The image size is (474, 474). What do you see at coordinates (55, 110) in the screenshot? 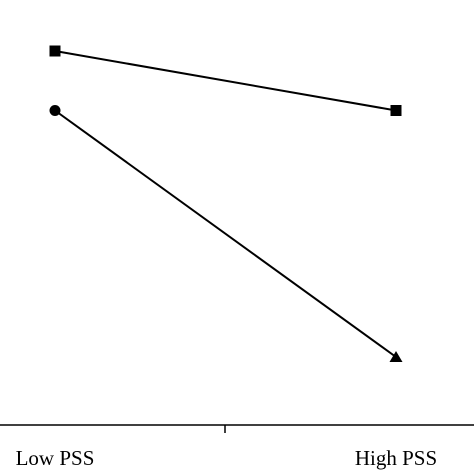
I see `marker-circle` at bounding box center [55, 110].